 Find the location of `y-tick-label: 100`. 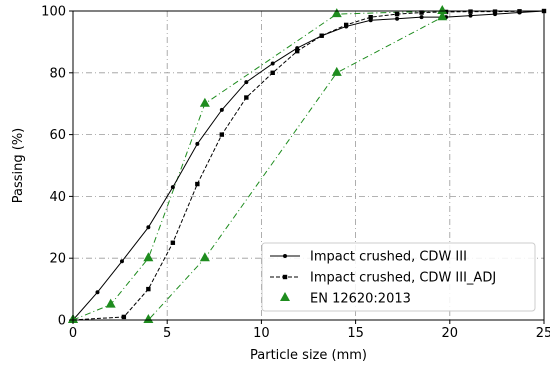

y-tick-label: 100 is located at coordinates (53, 12).